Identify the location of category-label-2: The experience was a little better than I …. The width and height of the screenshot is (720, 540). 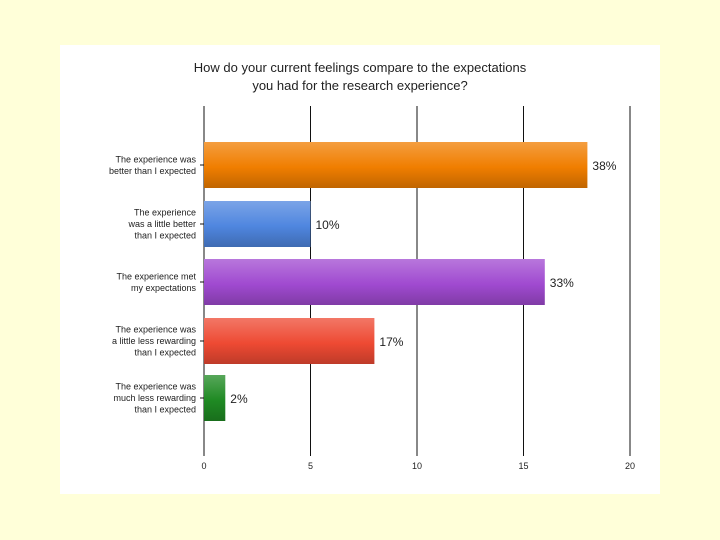
(161, 224).